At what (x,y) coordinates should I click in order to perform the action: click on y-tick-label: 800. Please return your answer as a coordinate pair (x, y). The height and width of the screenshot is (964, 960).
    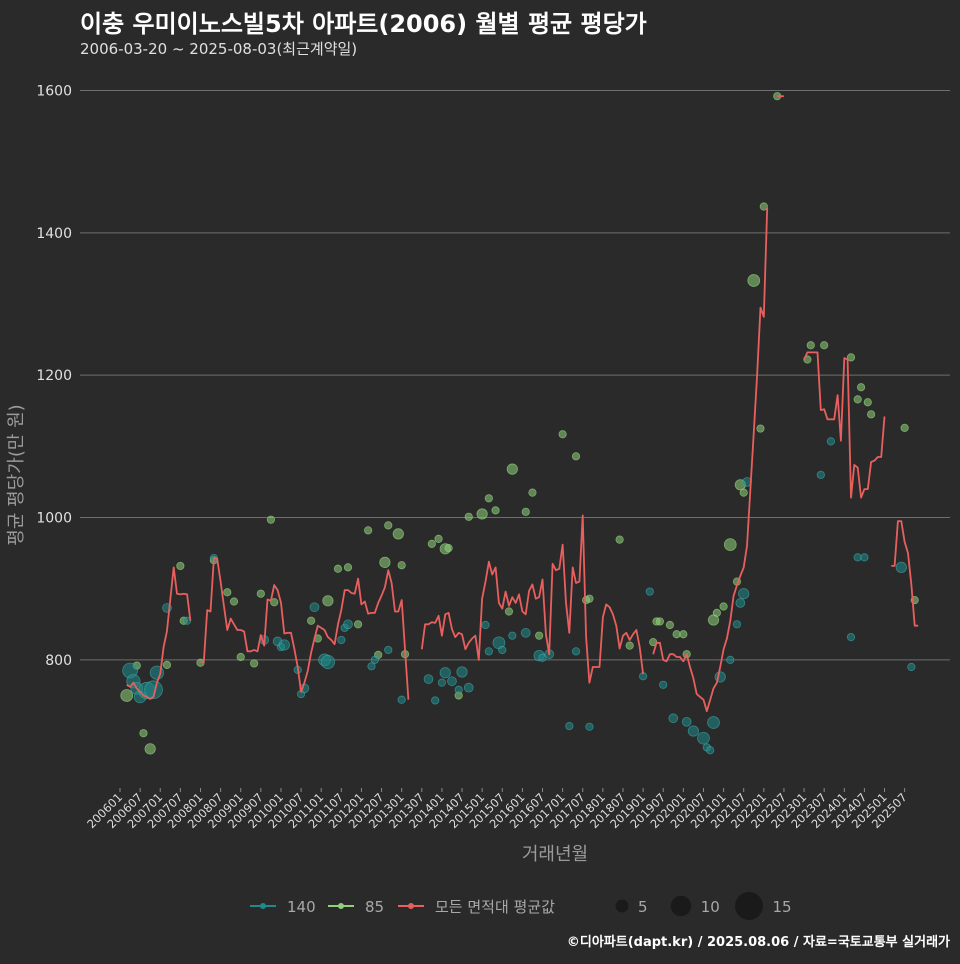
    Looking at the image, I should click on (58, 661).